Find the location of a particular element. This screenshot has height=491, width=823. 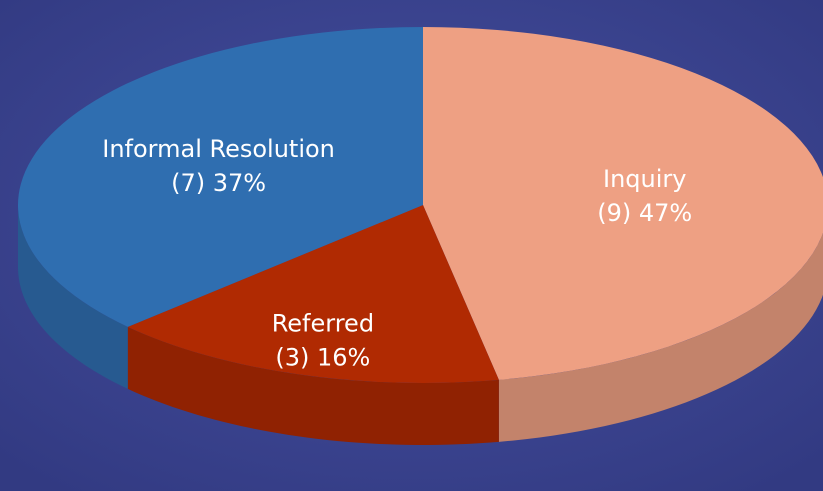

slice-value-label: (9) 47% is located at coordinates (644, 213).